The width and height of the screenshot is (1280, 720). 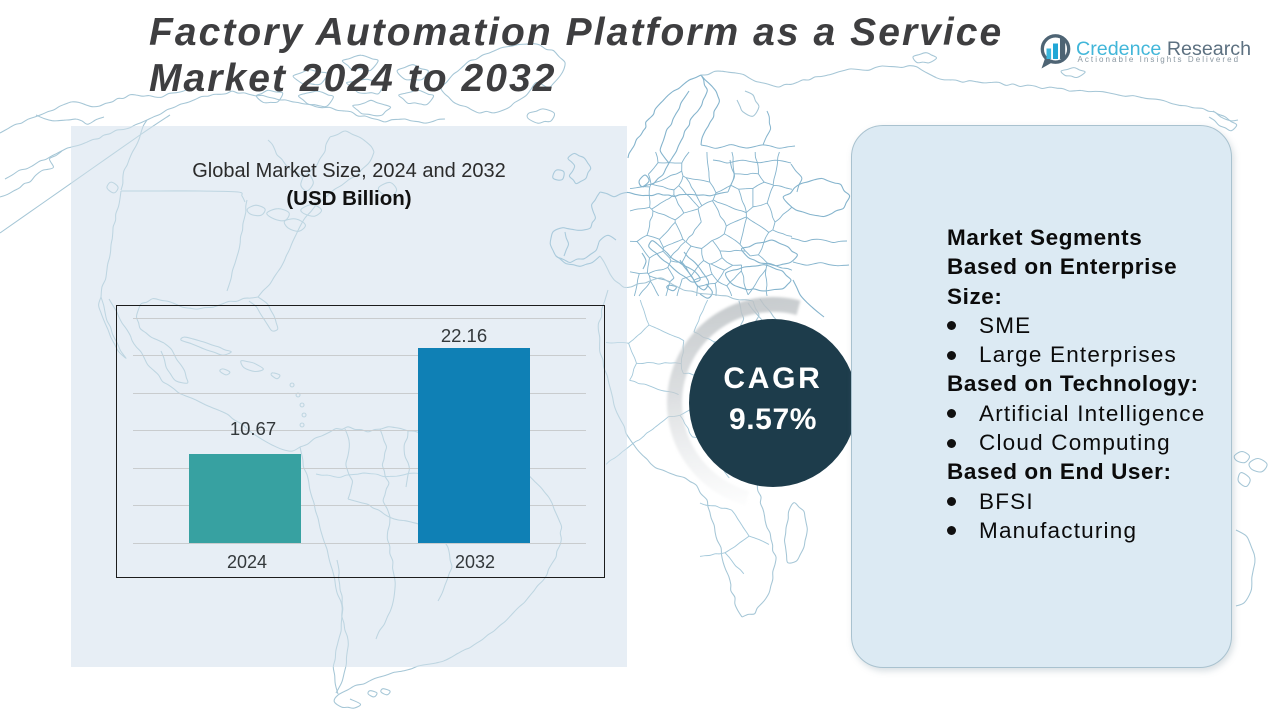 I want to click on svg-text: Actionable Insights Delivered, so click(x=1159, y=59).